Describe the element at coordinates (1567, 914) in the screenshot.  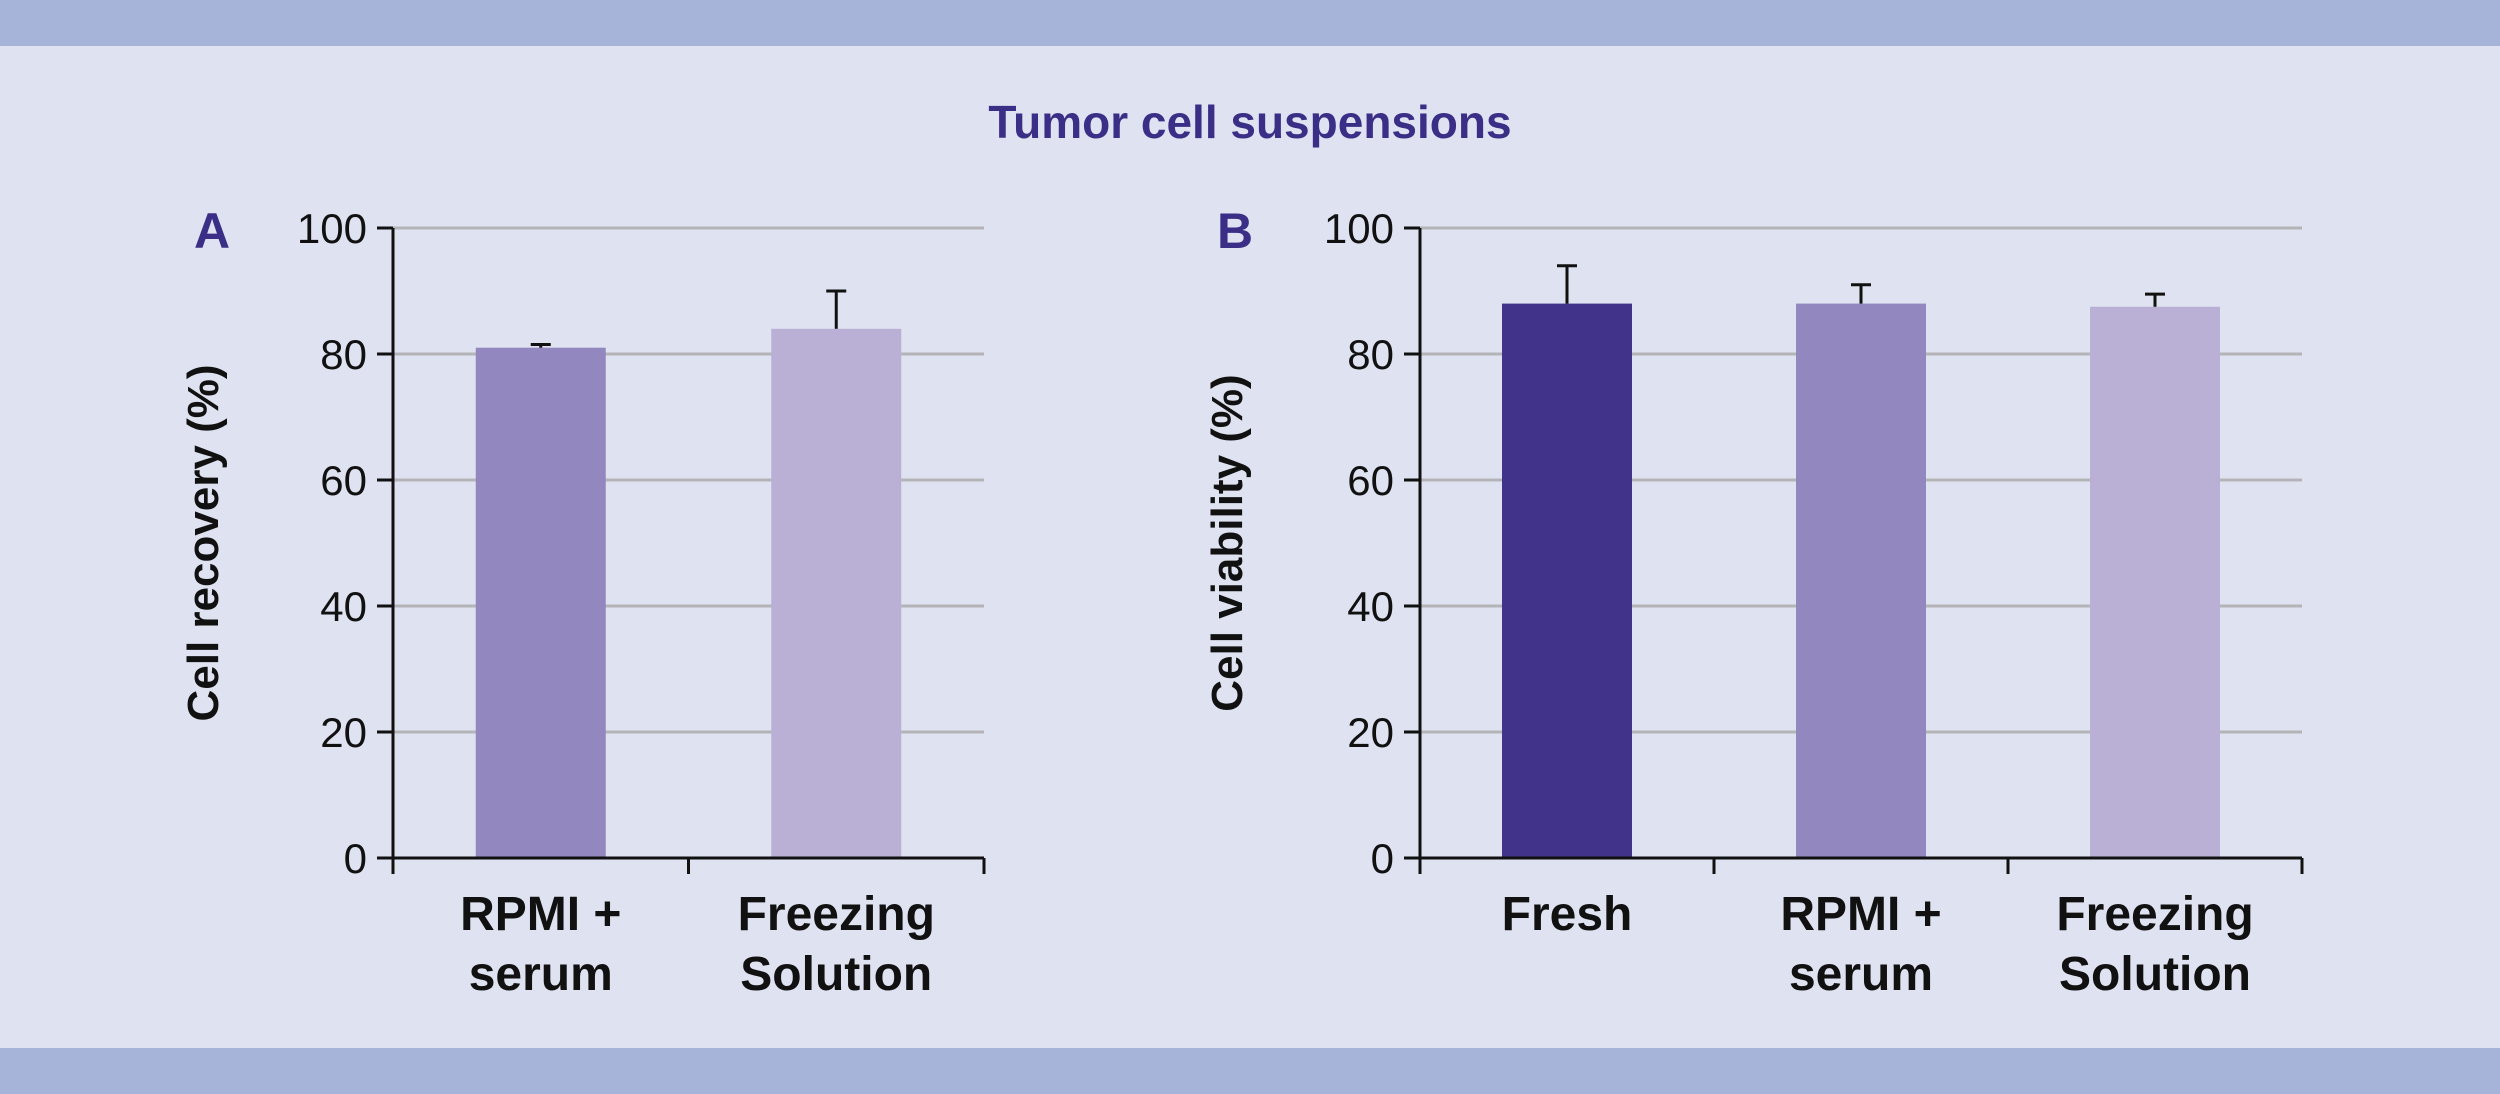
I see `x-category-label: Fresh` at that location.